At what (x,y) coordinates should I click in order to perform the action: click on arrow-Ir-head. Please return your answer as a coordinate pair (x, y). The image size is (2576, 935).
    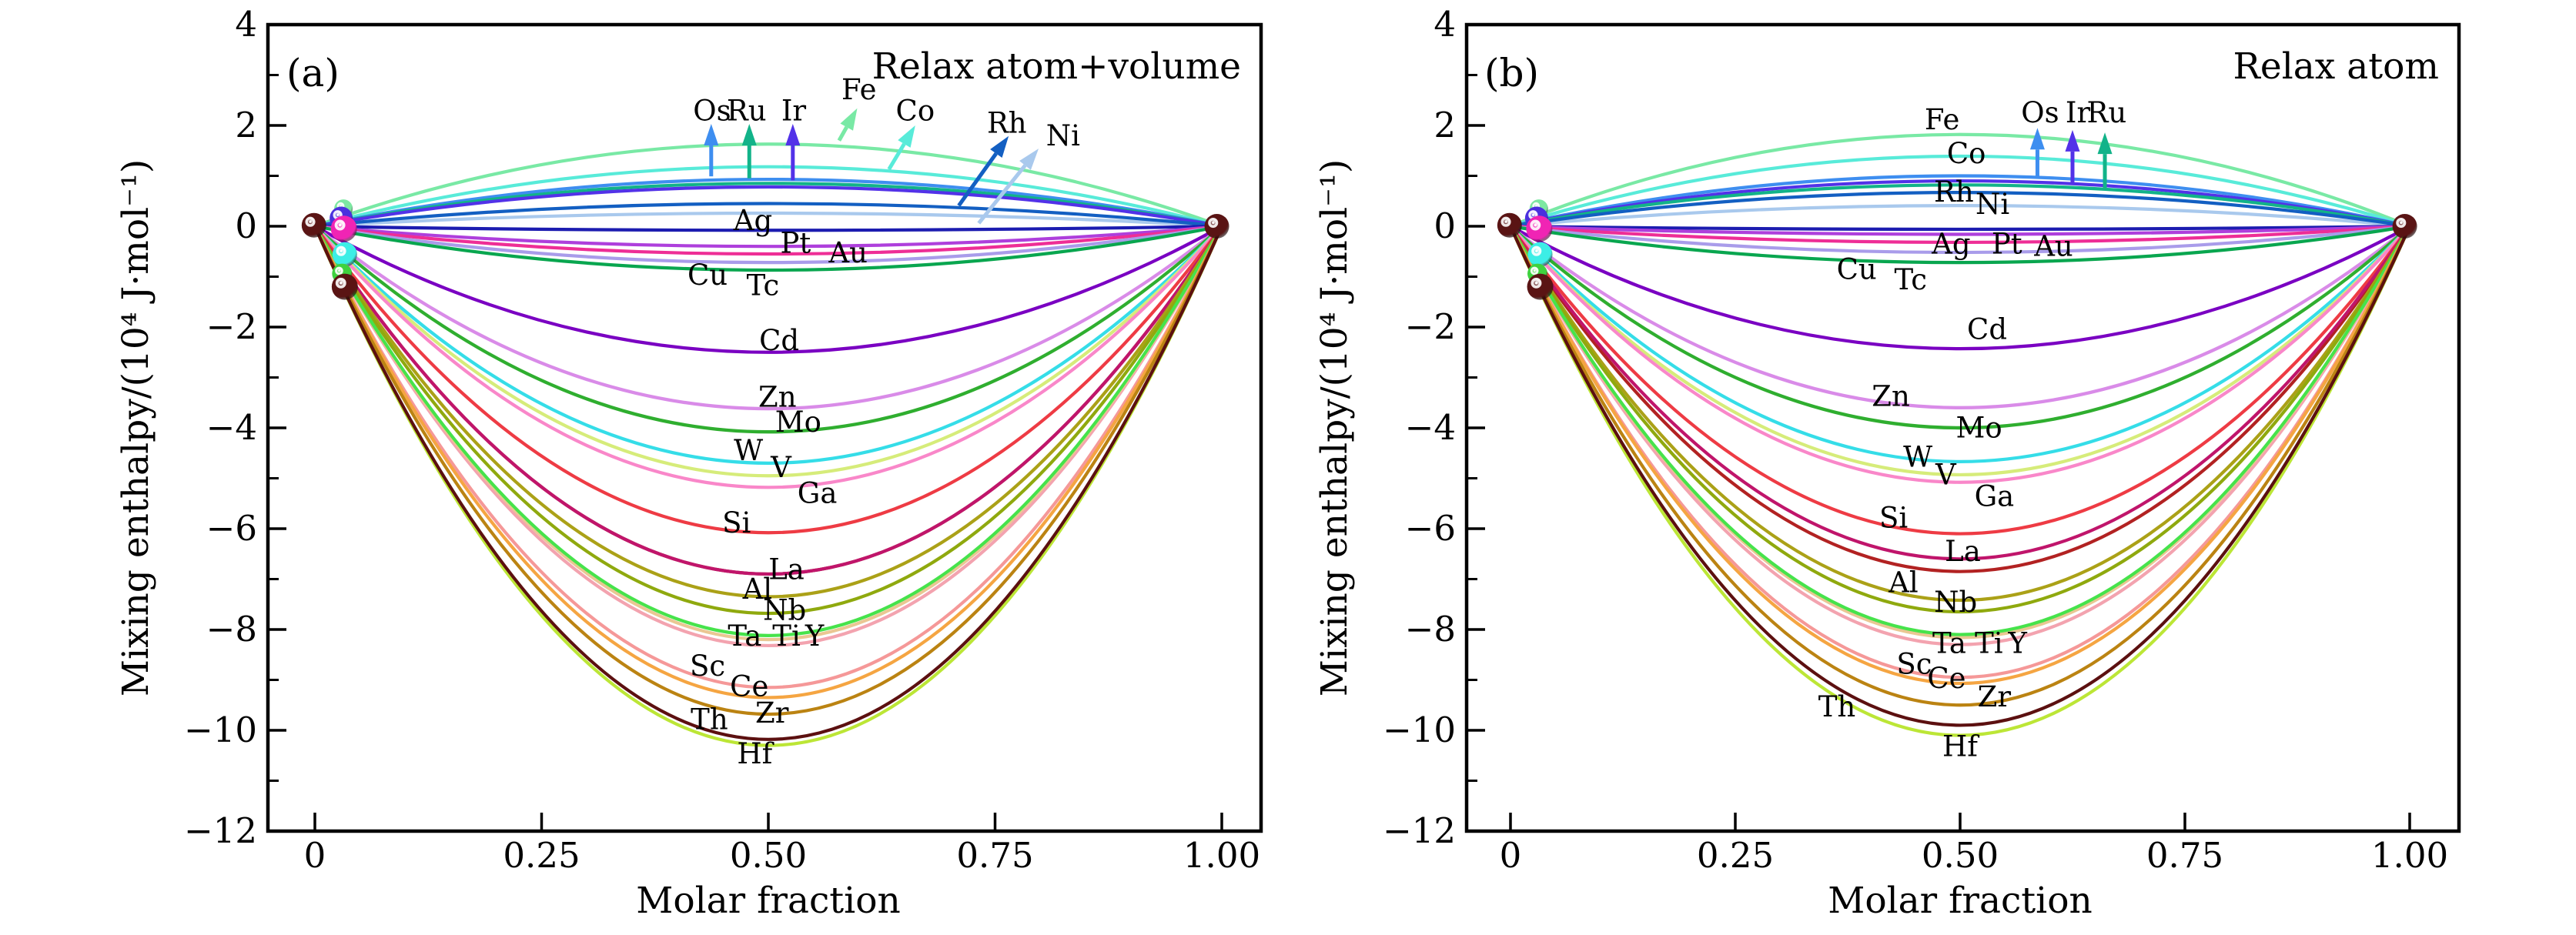
    Looking at the image, I should click on (2073, 141).